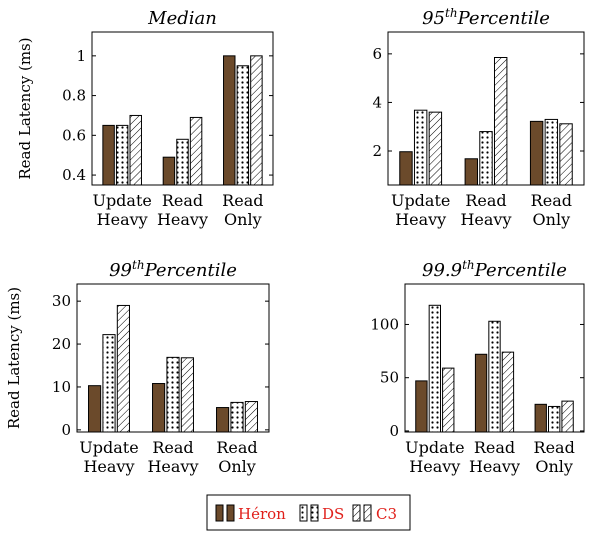 The height and width of the screenshot is (537, 600). I want to click on y-tick-label: 30, so click(61, 301).